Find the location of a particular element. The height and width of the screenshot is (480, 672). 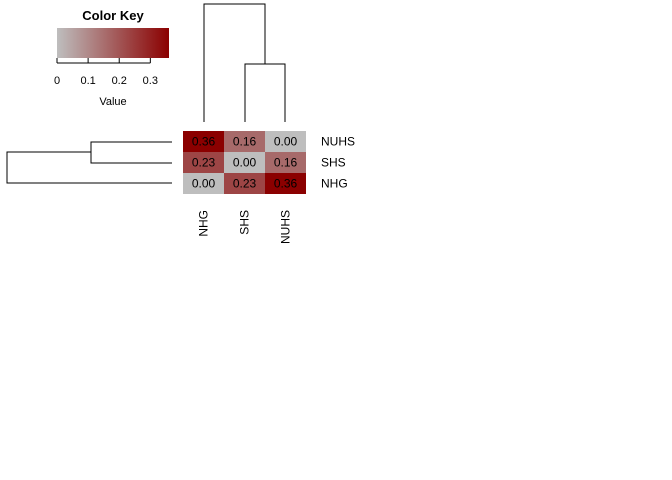

column-labels: NHG SHS NUHS is located at coordinates (245, 227).